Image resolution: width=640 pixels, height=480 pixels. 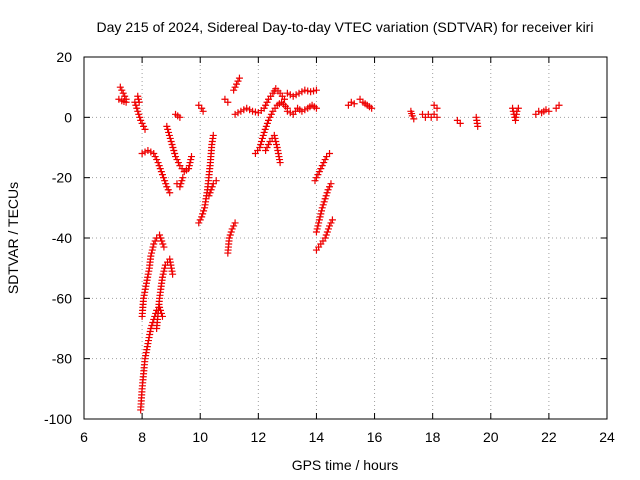 What do you see at coordinates (200, 437) in the screenshot?
I see `x-tick-label: 10` at bounding box center [200, 437].